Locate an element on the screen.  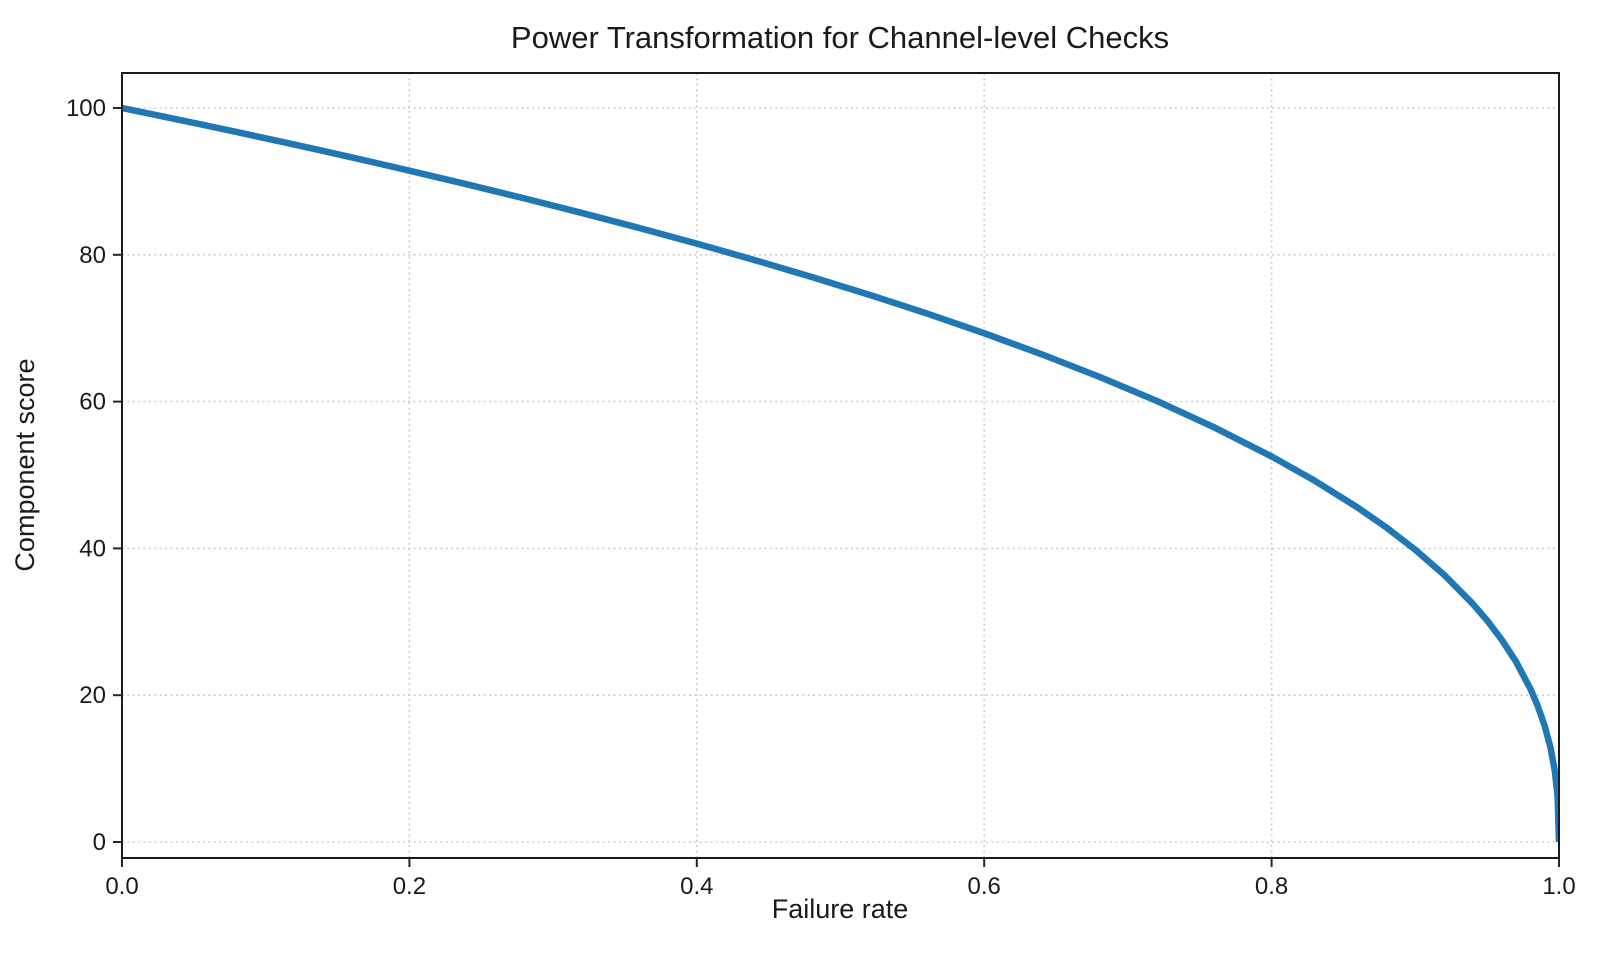
x-tick-label: 0.6 is located at coordinates (984, 886).